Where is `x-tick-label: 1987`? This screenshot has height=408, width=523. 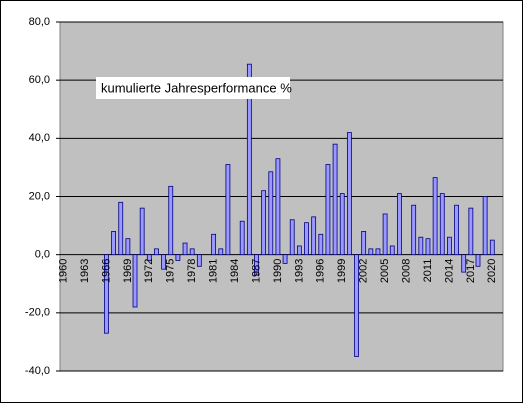 x-tick-label: 1987 is located at coordinates (256, 271).